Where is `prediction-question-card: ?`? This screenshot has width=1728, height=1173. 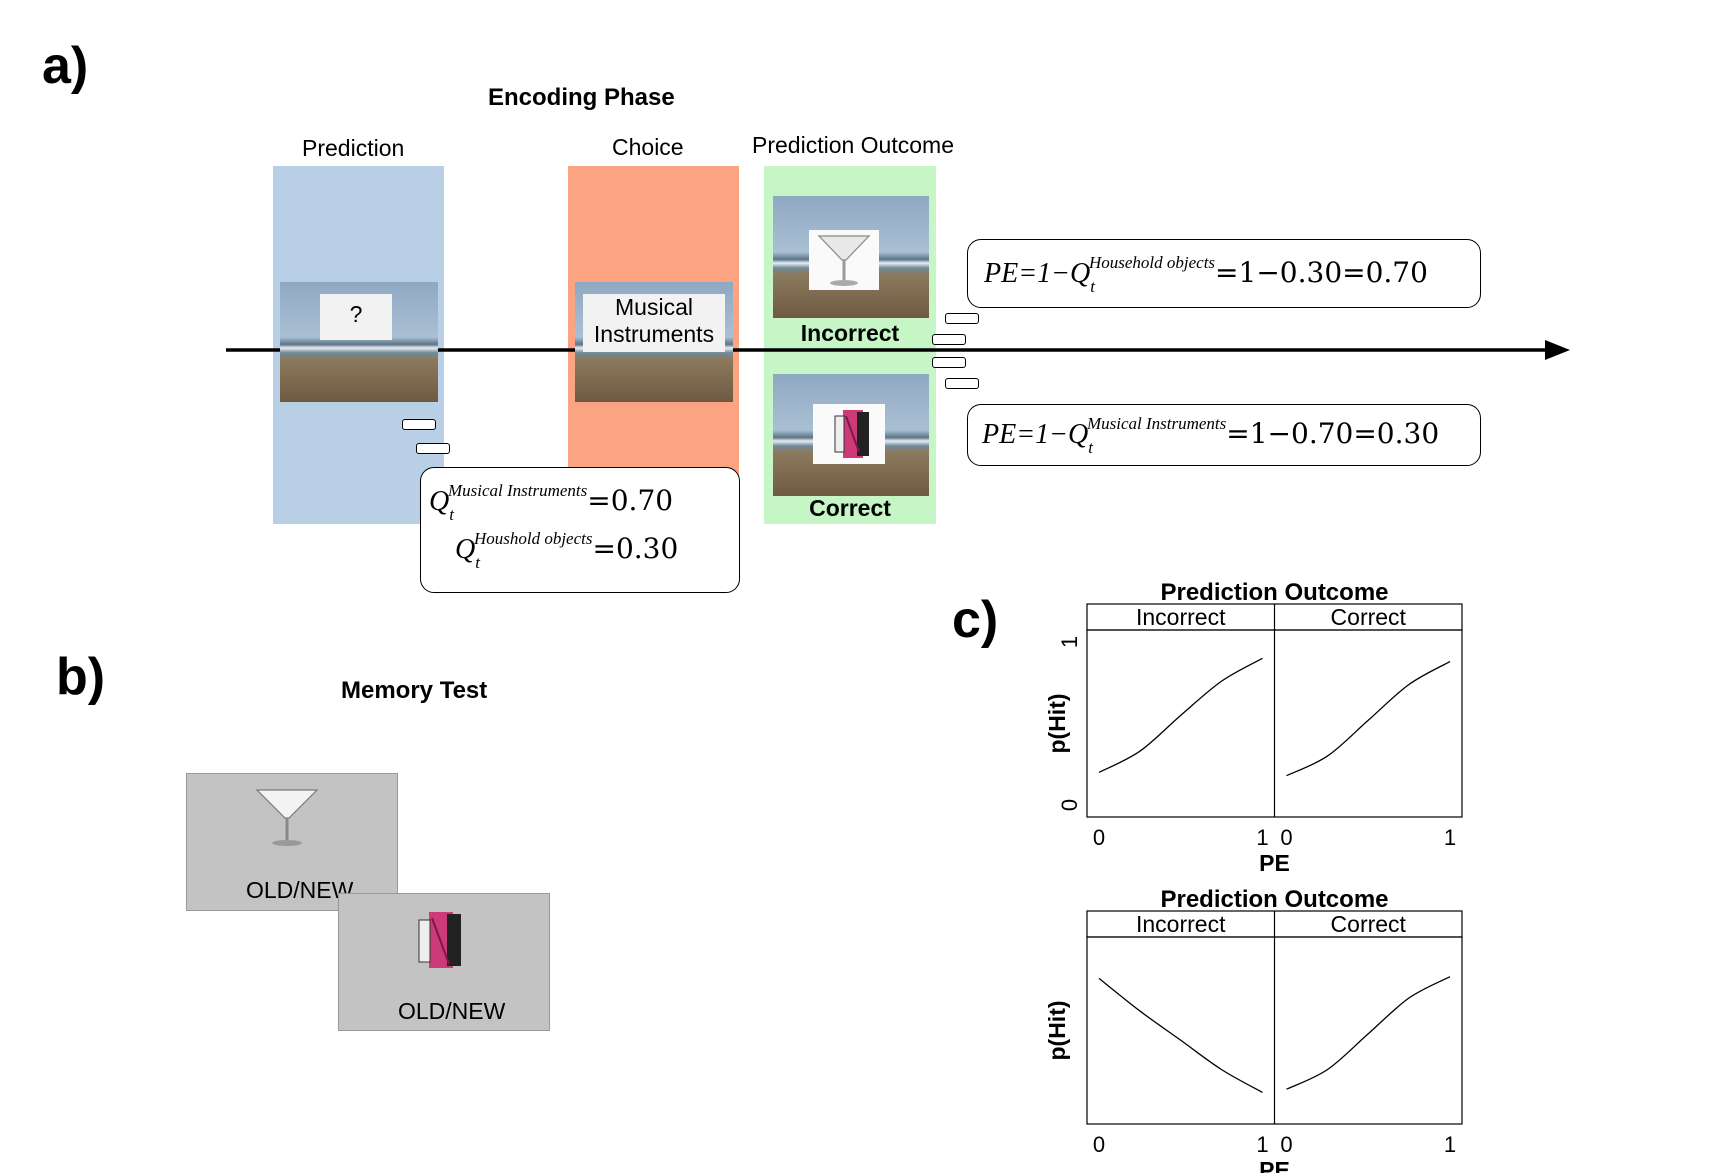 prediction-question-card: ? is located at coordinates (356, 317).